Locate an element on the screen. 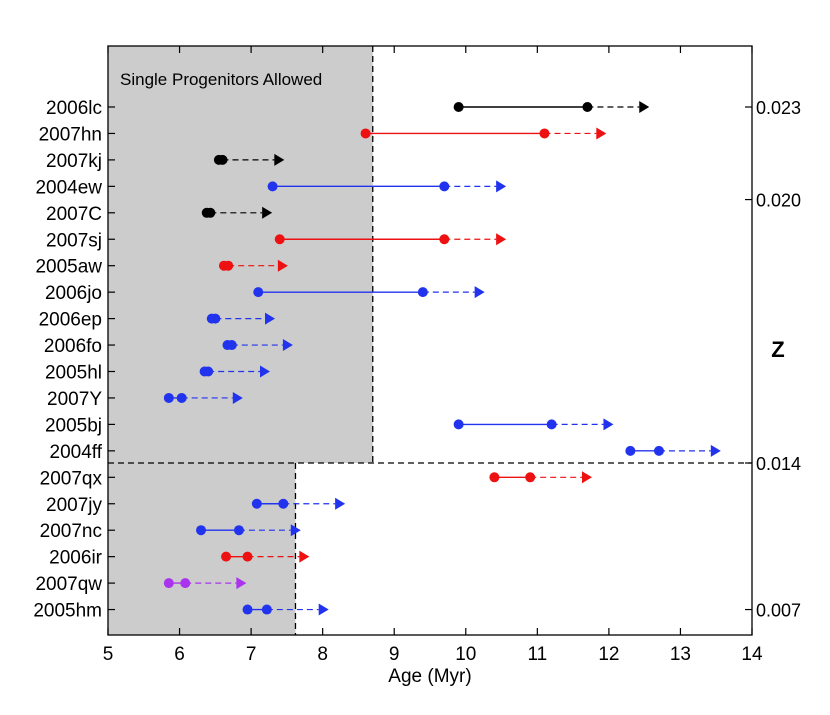 The height and width of the screenshot is (715, 830). arrow-2007Y is located at coordinates (237, 397).